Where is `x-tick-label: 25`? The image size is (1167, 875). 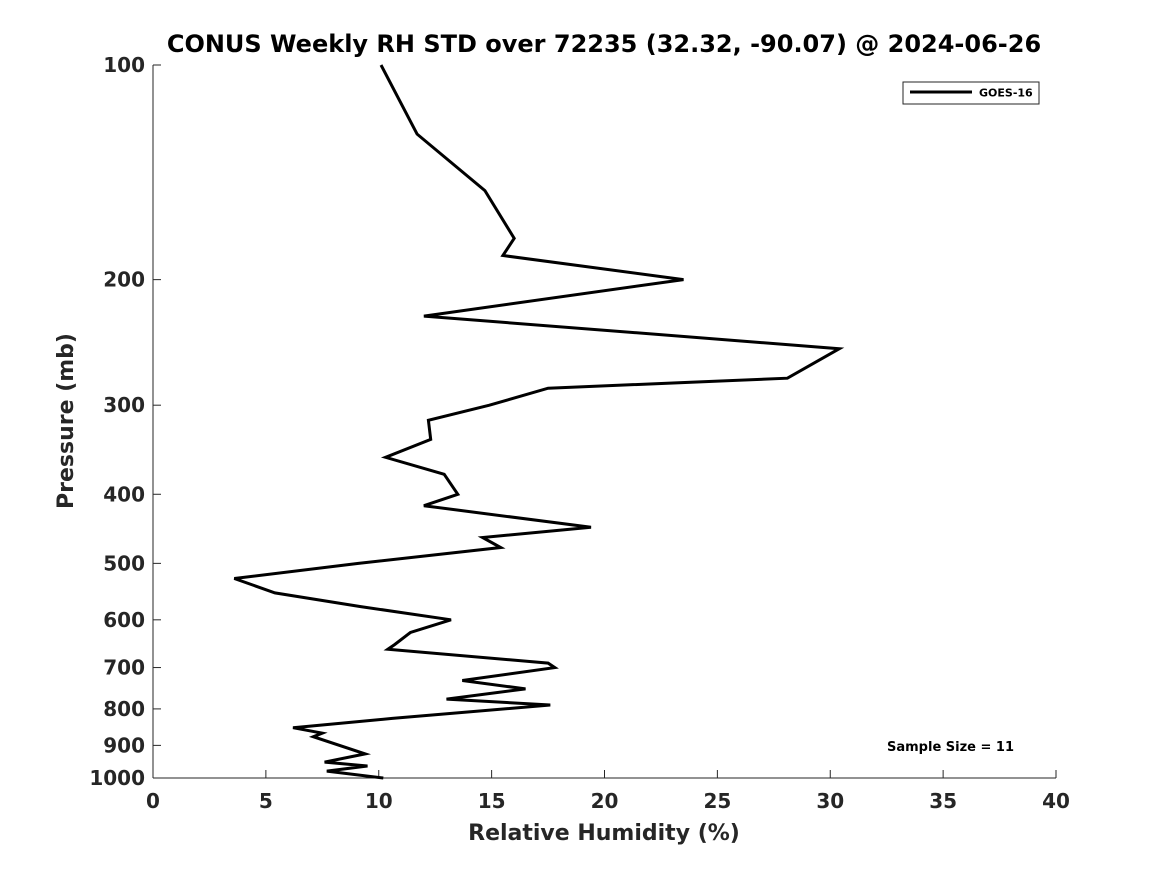 x-tick-label: 25 is located at coordinates (717, 801).